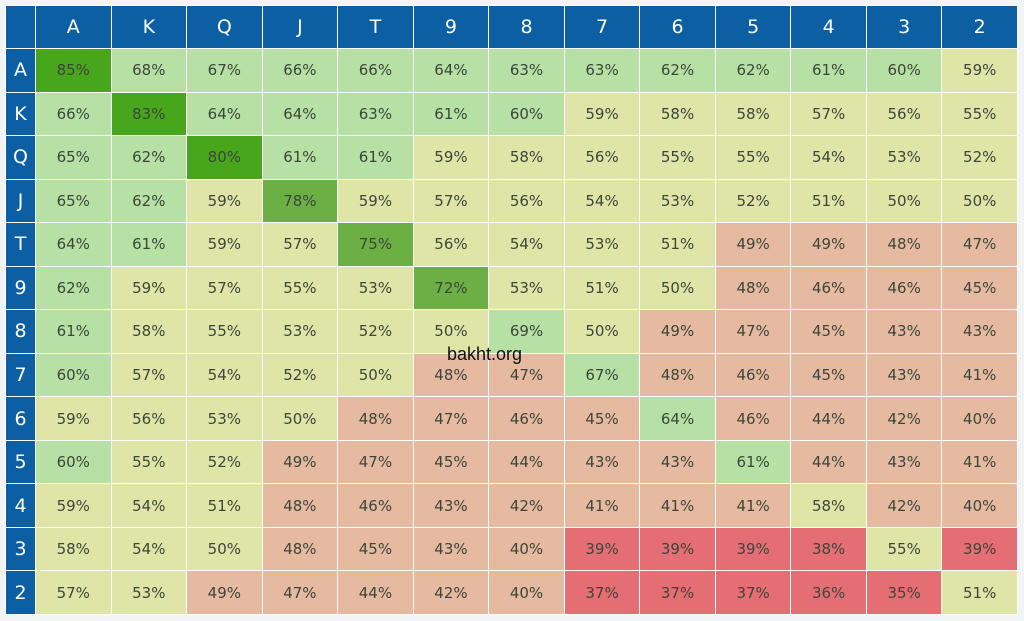 This screenshot has height=621, width=1024. Describe the element at coordinates (451, 27) in the screenshot. I see `col-header: 9` at that location.